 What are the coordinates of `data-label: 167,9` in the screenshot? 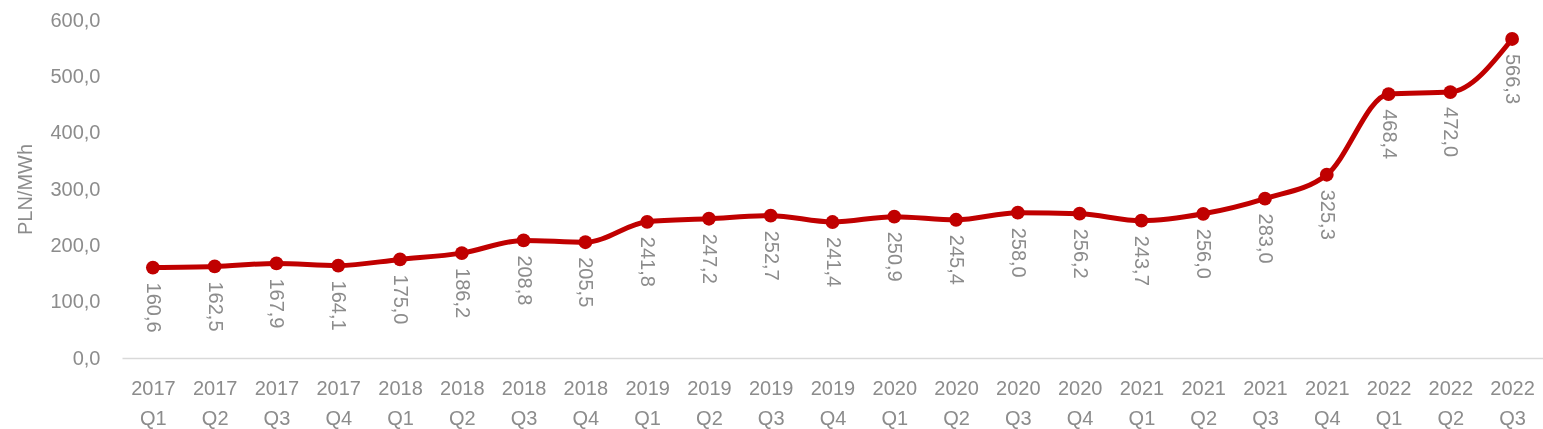 It's located at (277, 303).